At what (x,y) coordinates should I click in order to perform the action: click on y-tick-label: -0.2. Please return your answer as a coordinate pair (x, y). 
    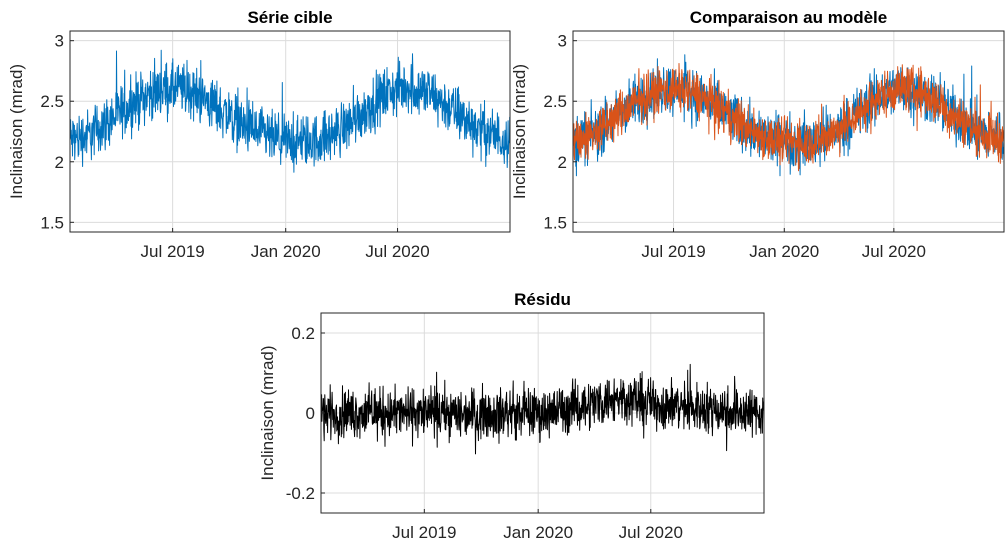
    Looking at the image, I should click on (300, 493).